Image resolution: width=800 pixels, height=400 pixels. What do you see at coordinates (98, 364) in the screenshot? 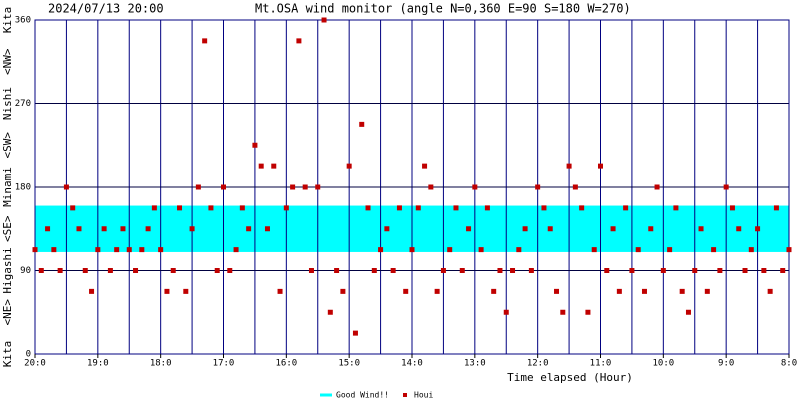
I see `x-tick-label: 19:0` at bounding box center [98, 364].